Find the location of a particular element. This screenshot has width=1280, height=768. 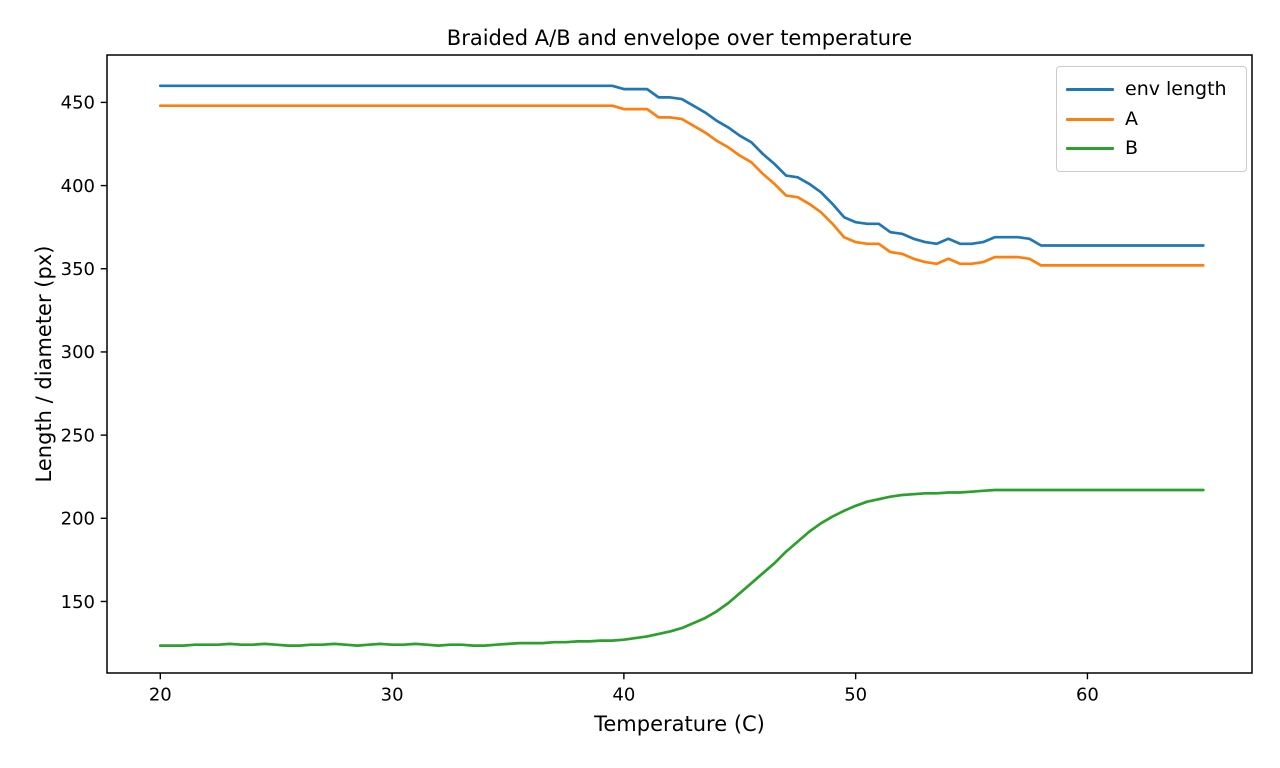

legend-label-b: B is located at coordinates (1132, 147).